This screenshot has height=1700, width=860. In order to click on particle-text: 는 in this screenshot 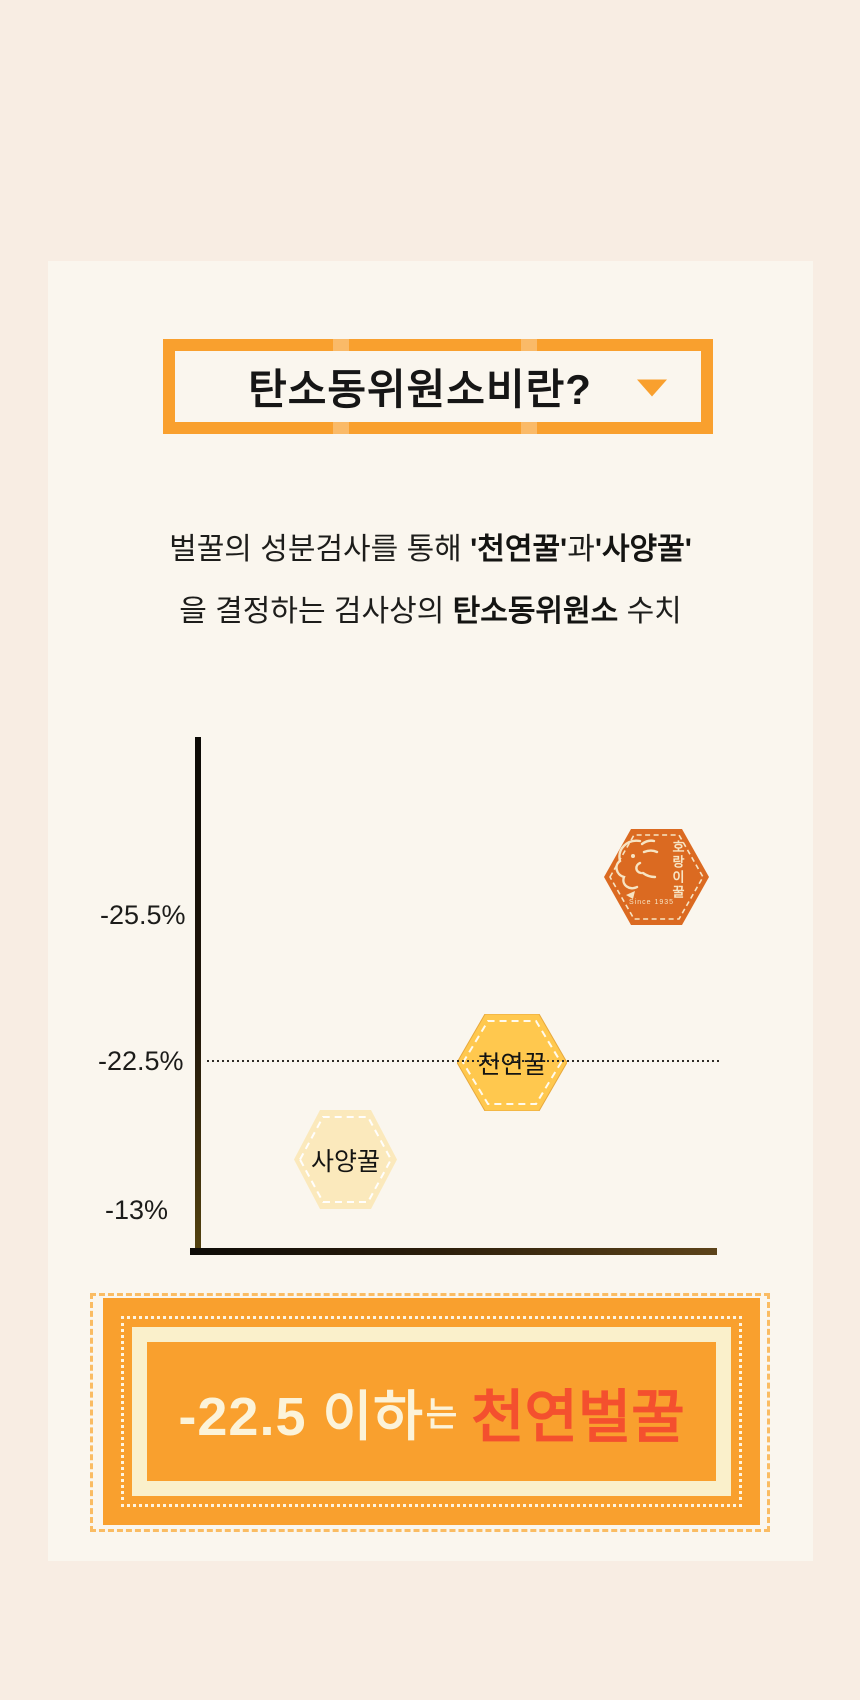, I will do `click(441, 1415)`.